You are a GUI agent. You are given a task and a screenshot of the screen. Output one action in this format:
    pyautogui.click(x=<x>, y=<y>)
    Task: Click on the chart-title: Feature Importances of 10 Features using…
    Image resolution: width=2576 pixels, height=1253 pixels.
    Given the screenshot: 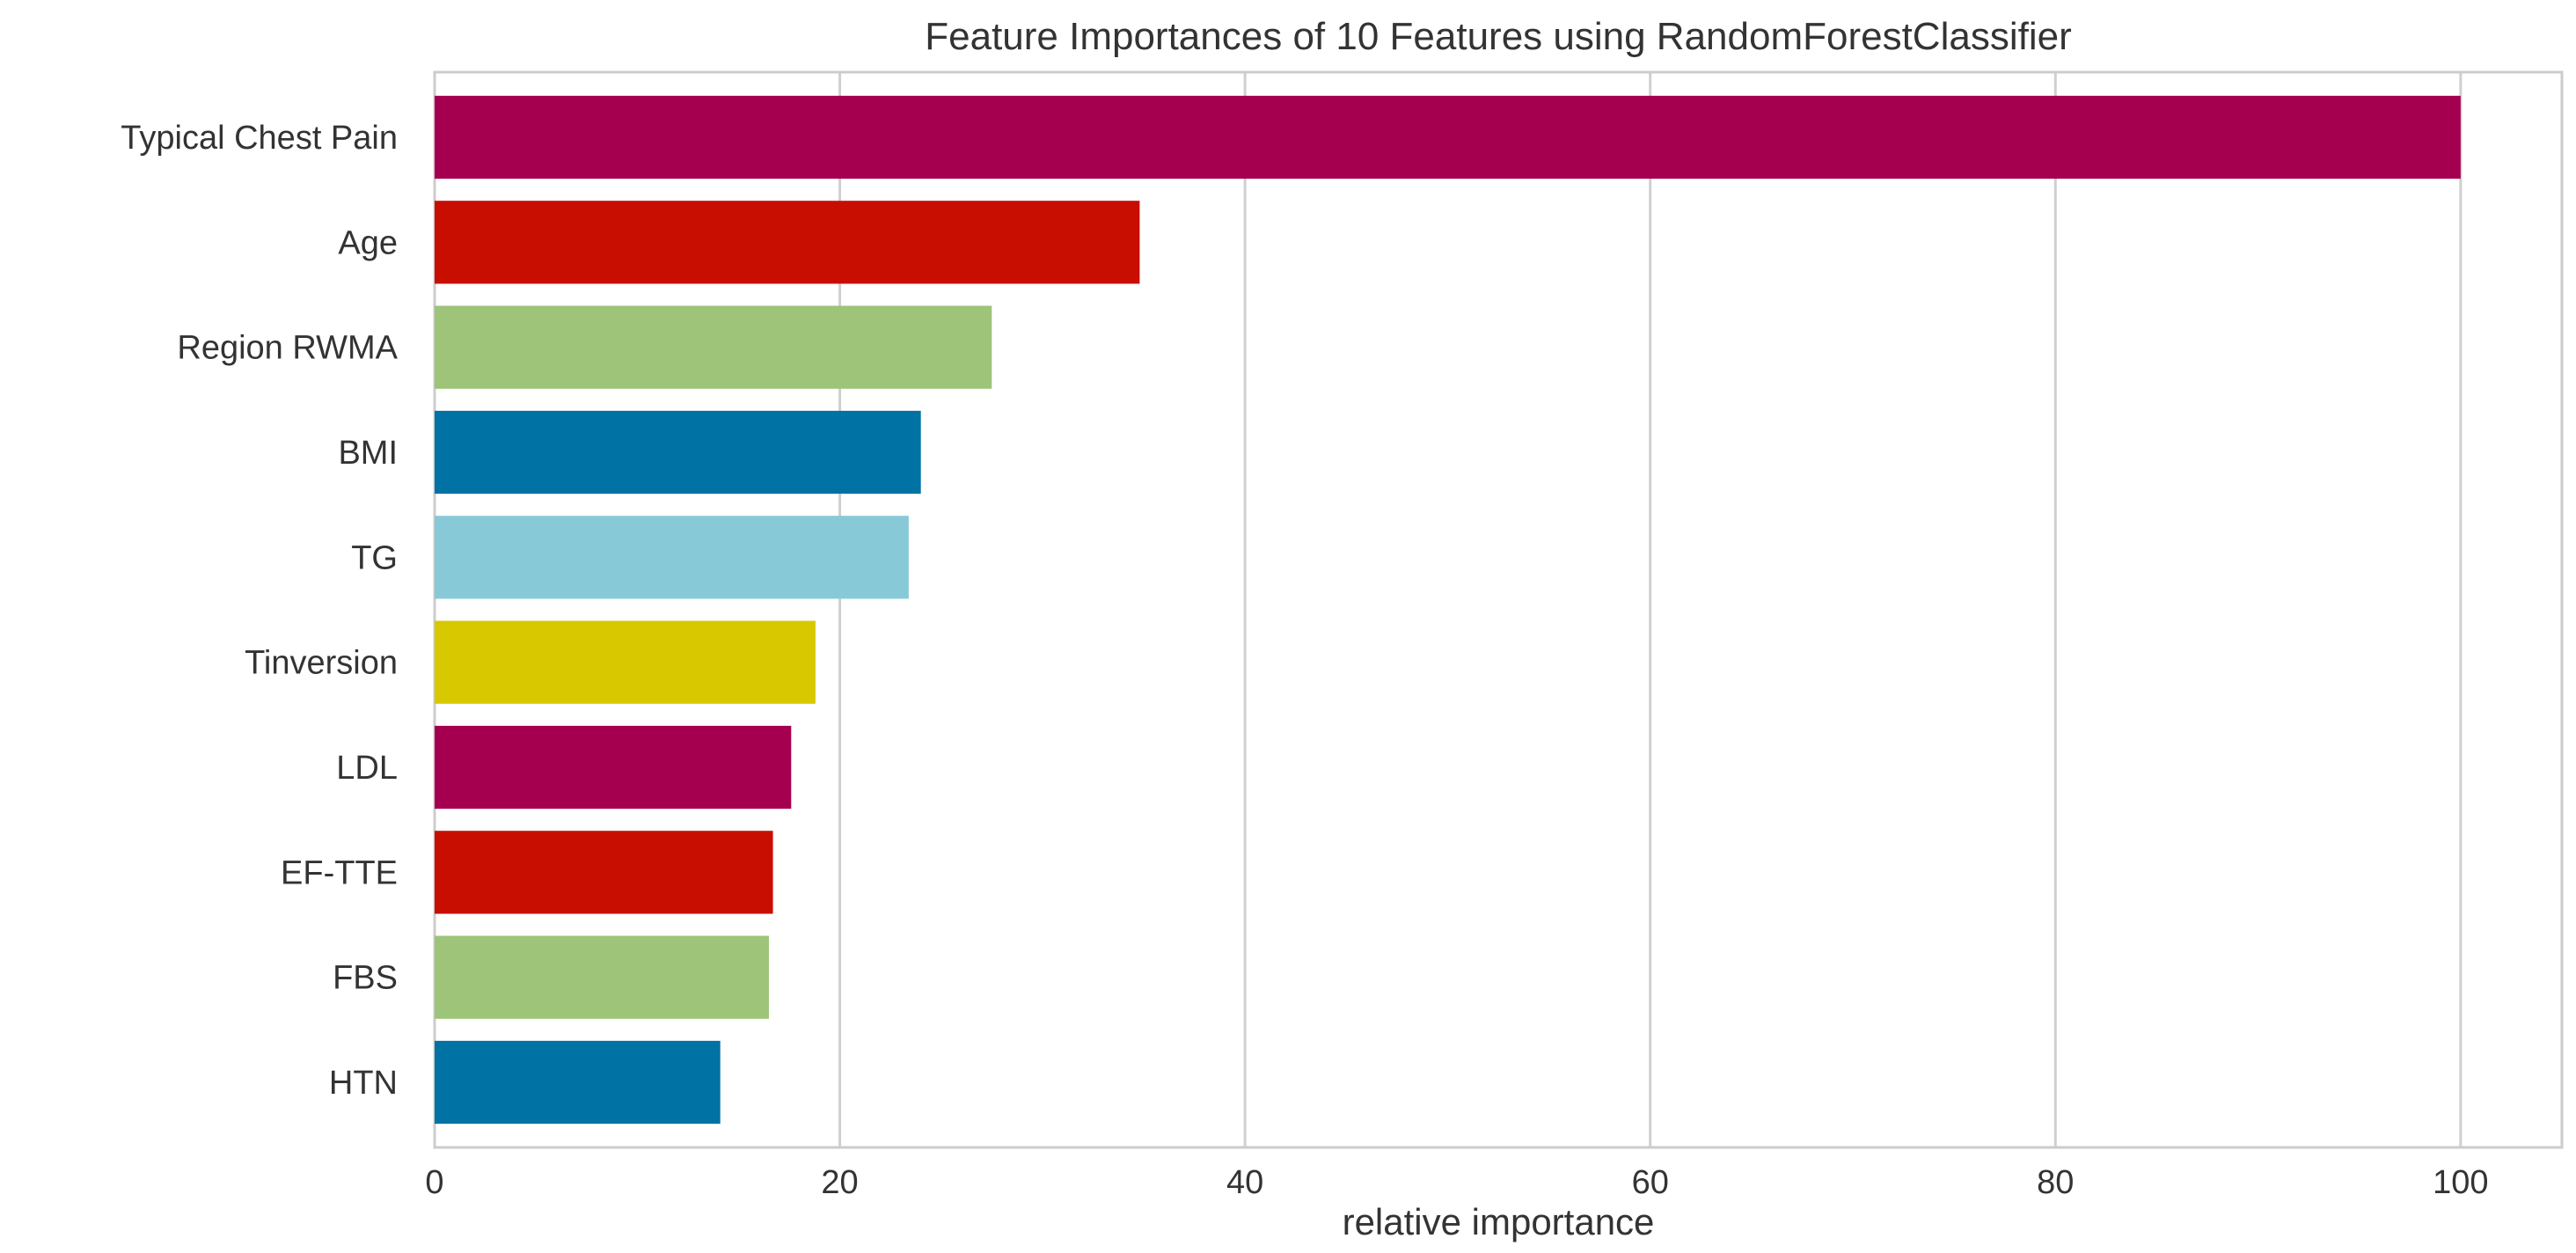 What is the action you would take?
    pyautogui.click(x=1498, y=37)
    